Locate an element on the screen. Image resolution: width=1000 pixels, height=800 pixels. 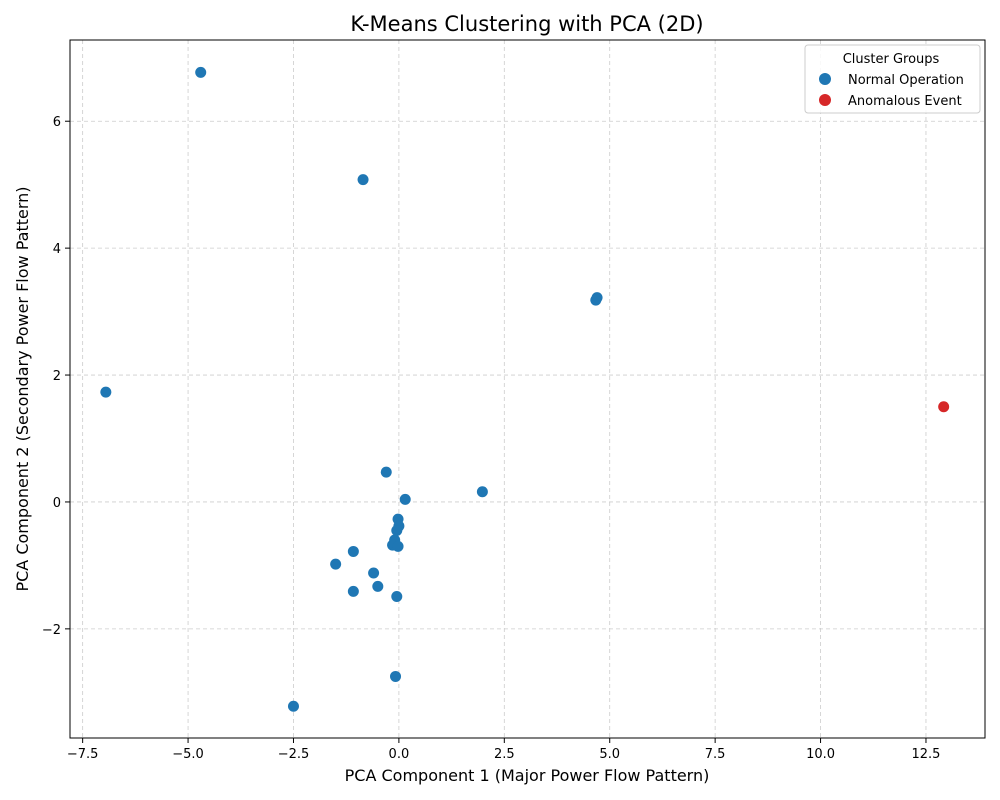
x-tick-label: 10.0 is located at coordinates (820, 754).